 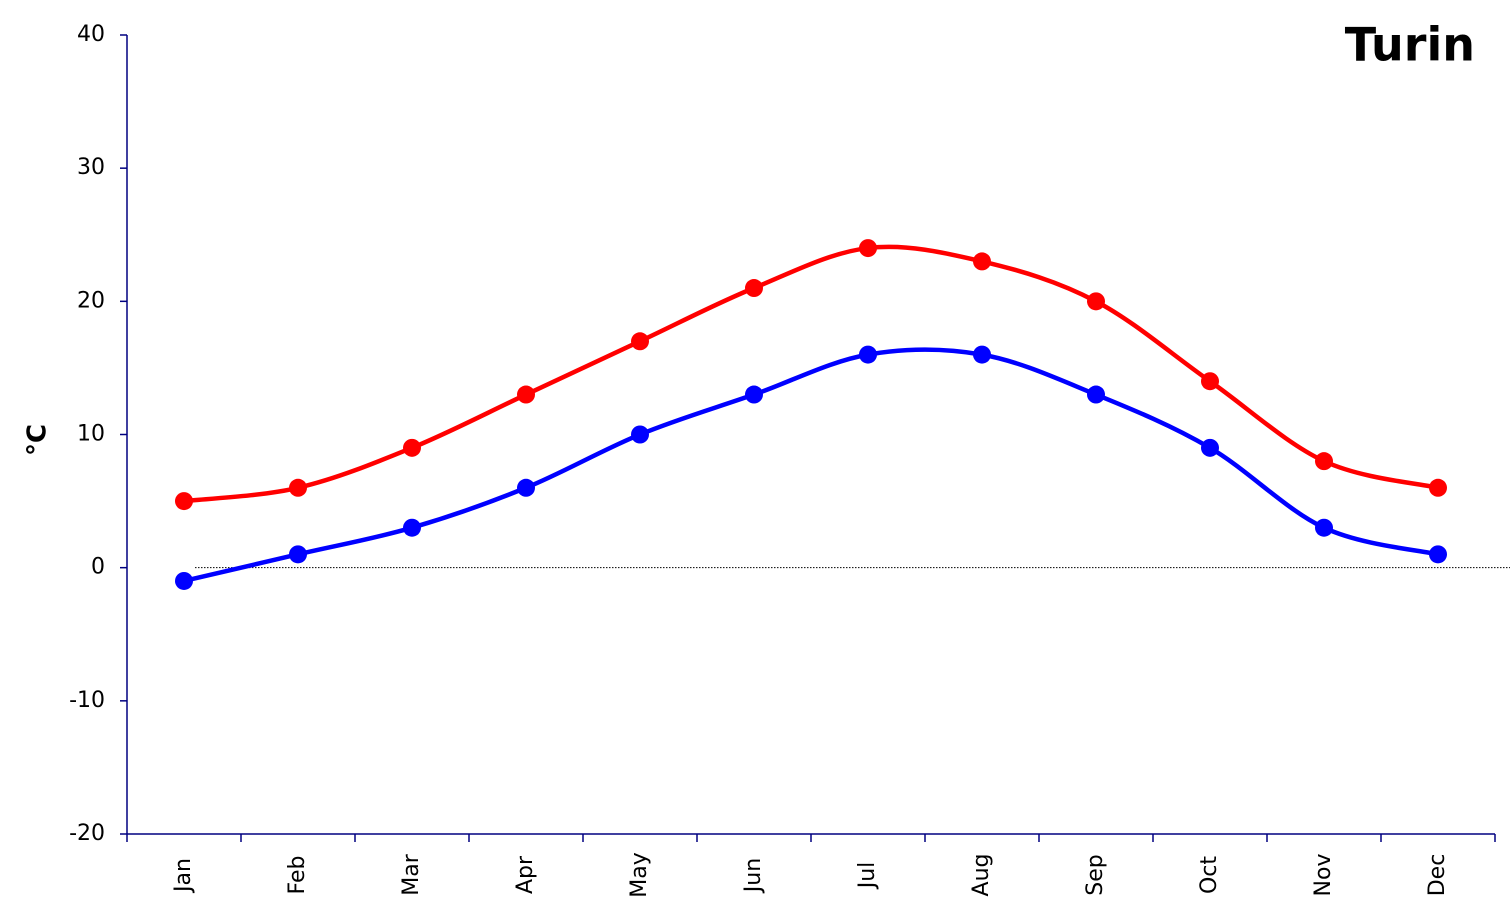 I want to click on y-tick-label: 40, so click(x=91, y=34).